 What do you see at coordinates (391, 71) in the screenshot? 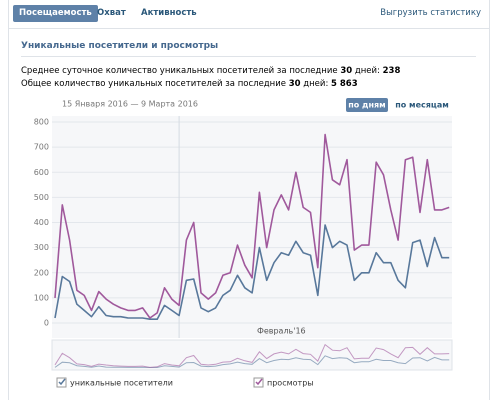
I see `stat-value: 238` at bounding box center [391, 71].